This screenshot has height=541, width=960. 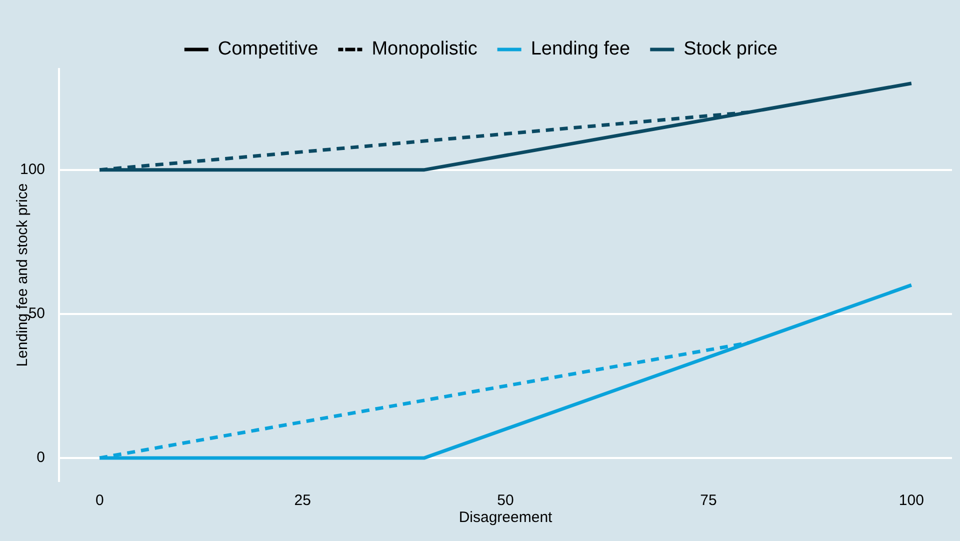 What do you see at coordinates (33, 169) in the screenshot?
I see `y-tick-label: 100` at bounding box center [33, 169].